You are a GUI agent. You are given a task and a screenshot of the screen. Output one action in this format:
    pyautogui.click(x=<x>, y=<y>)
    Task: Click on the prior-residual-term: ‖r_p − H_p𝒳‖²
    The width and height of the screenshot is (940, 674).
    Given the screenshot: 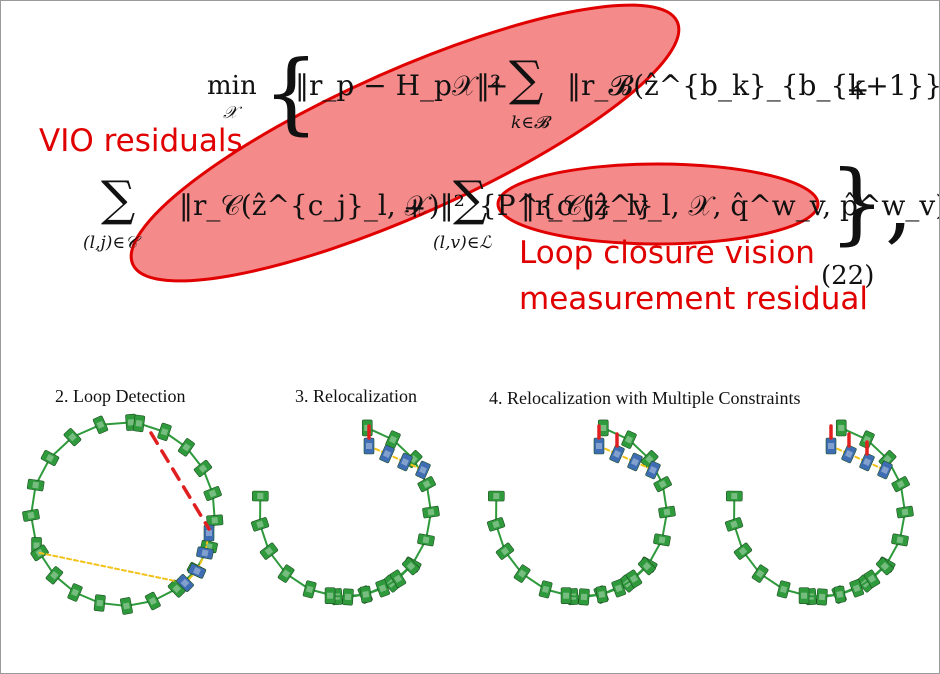 What is the action you would take?
    pyautogui.click(x=398, y=85)
    